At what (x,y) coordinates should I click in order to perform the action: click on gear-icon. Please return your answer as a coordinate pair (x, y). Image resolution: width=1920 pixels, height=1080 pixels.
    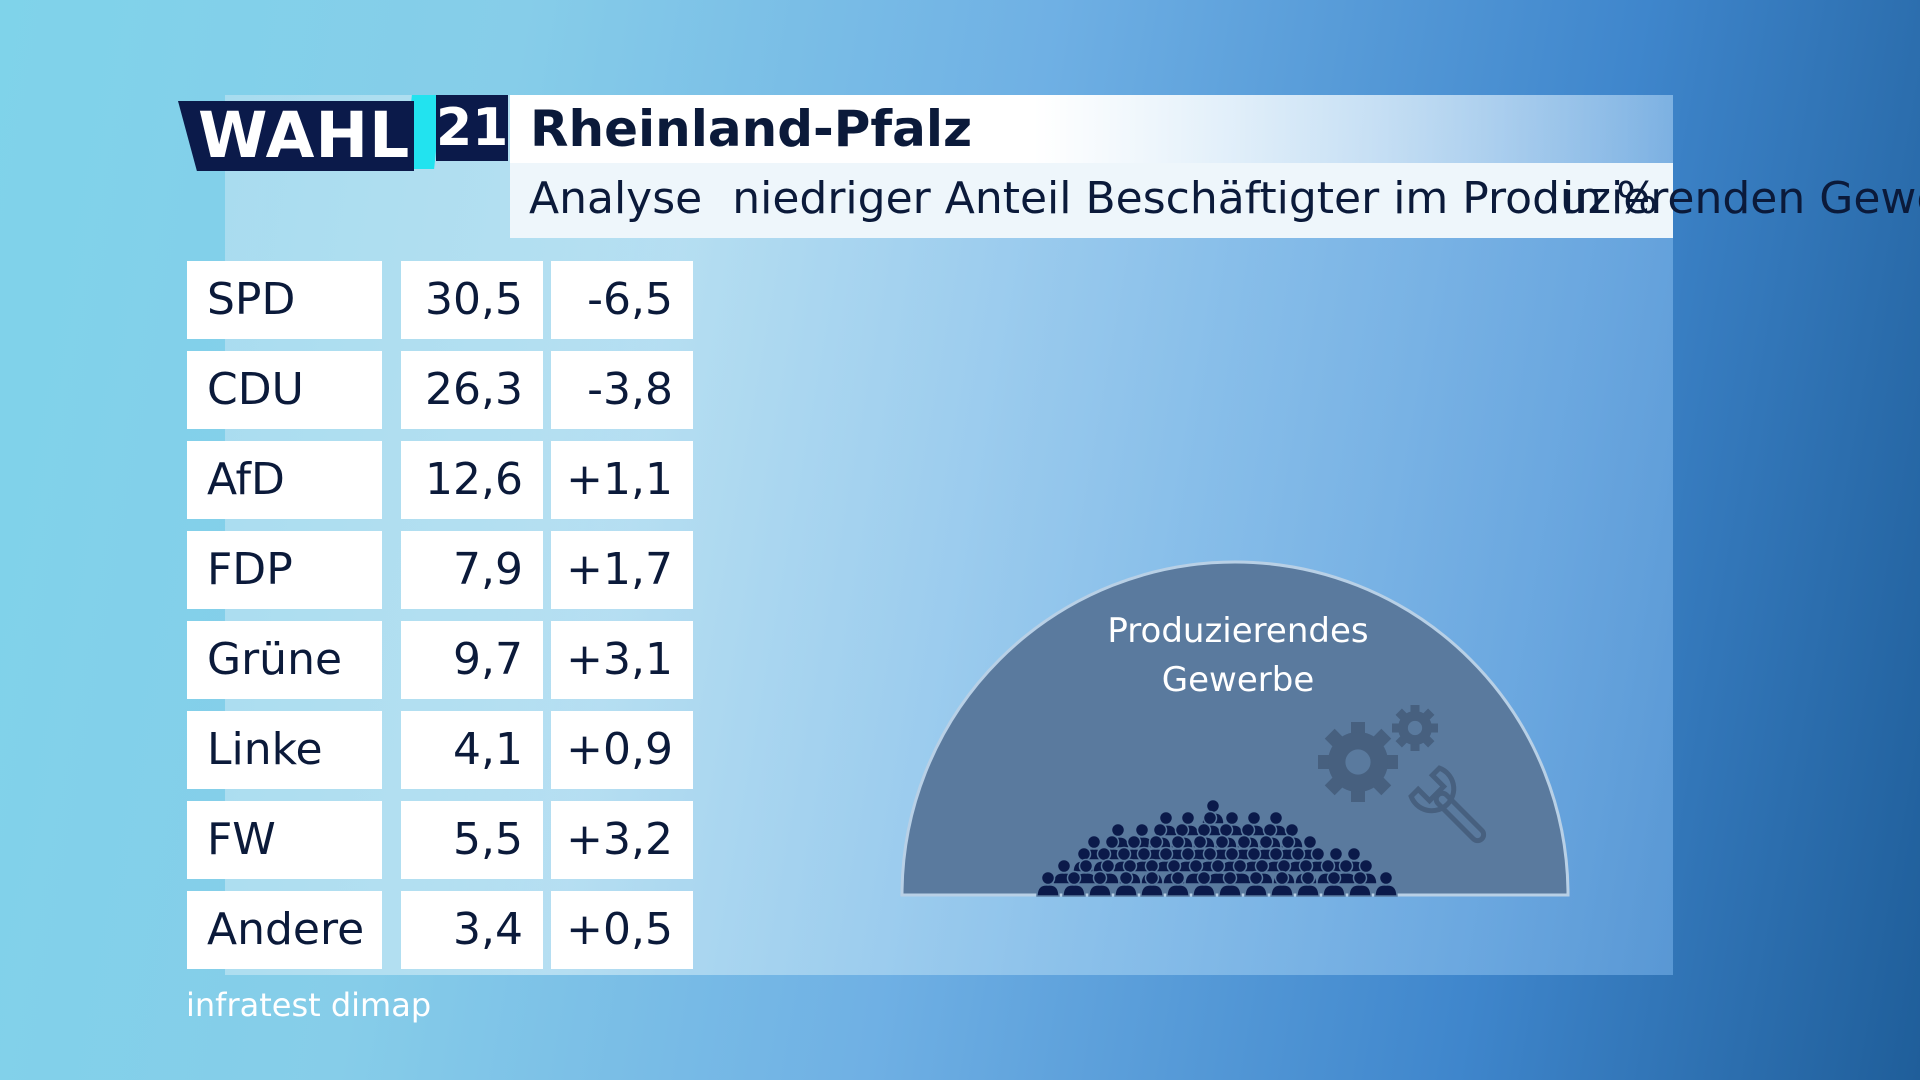
    Looking at the image, I should click on (1378, 753).